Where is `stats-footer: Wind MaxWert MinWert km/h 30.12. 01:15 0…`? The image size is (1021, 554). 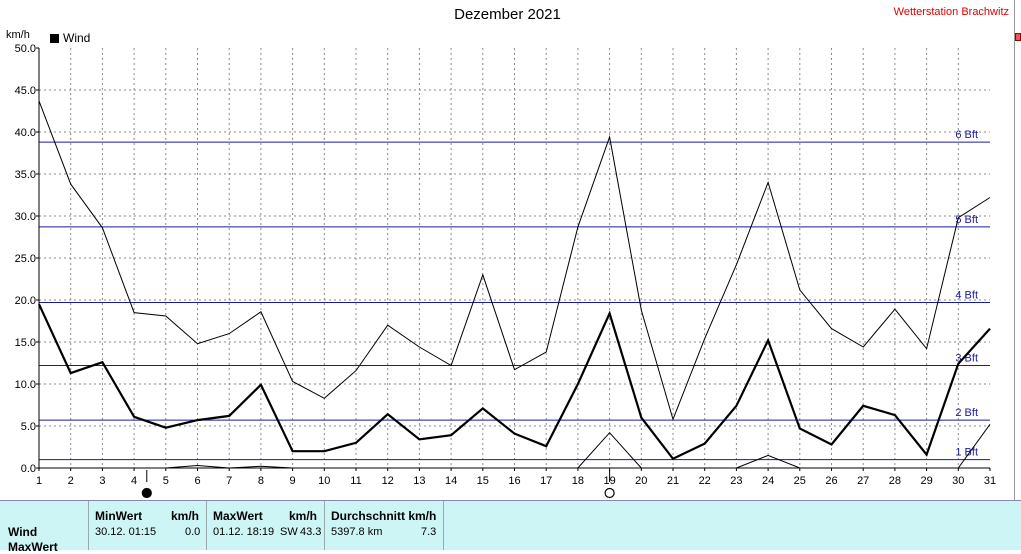
stats-footer: Wind MaxWert MinWert km/h 30.12. 01:15 0… is located at coordinates (510, 525).